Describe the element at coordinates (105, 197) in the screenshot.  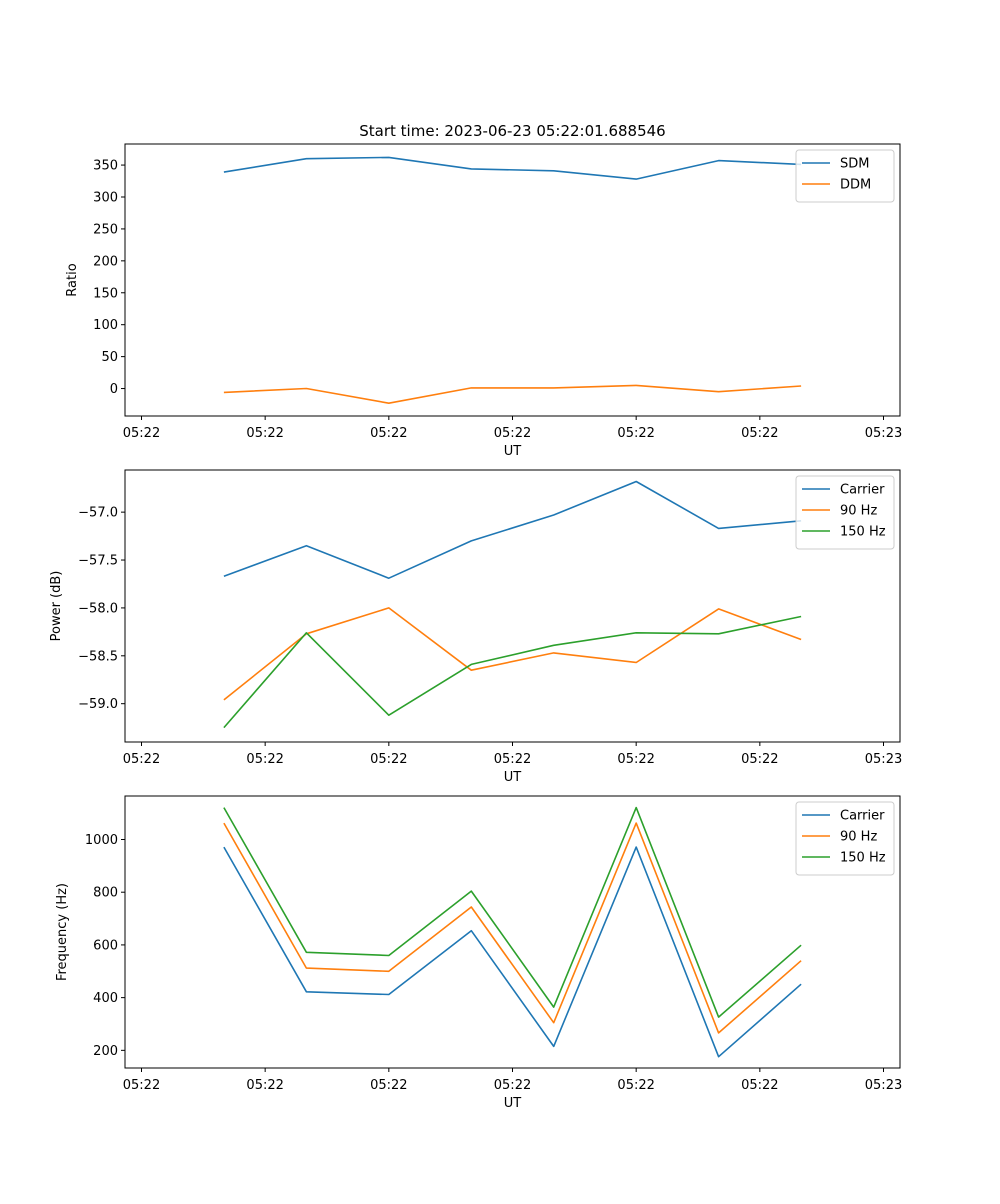
I see `y-tick-label: 300` at that location.